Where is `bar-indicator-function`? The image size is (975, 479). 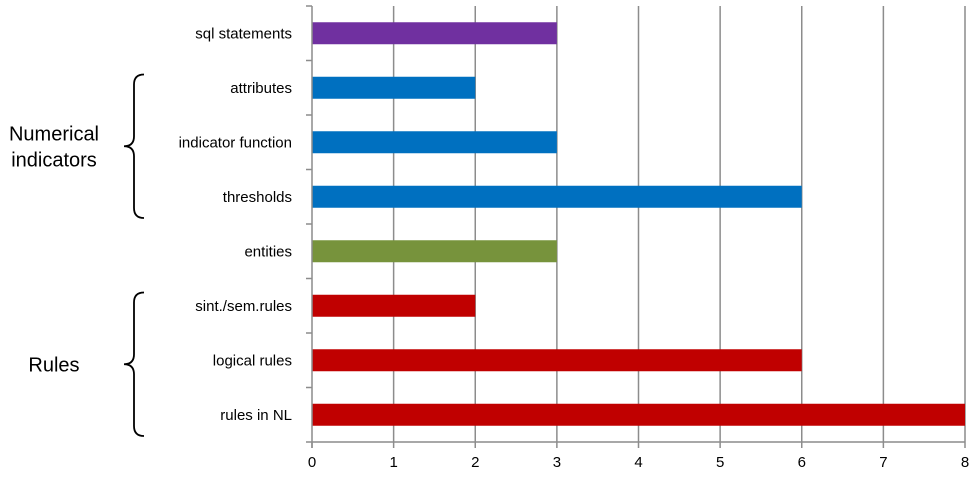
bar-indicator-function is located at coordinates (434, 142).